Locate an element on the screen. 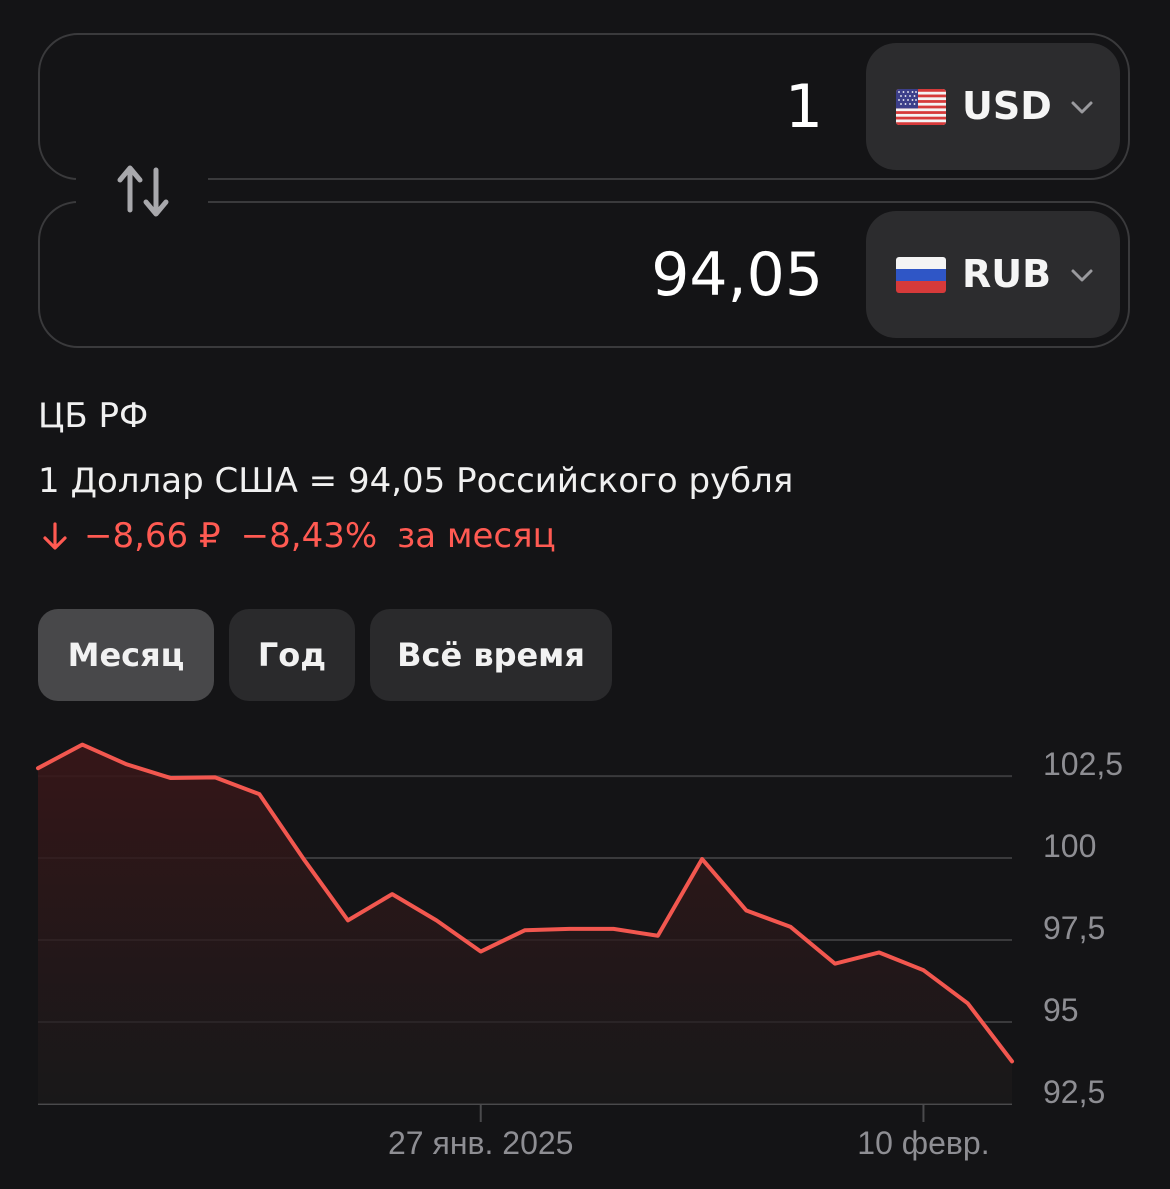  change-percent: −8,43% is located at coordinates (309, 536).